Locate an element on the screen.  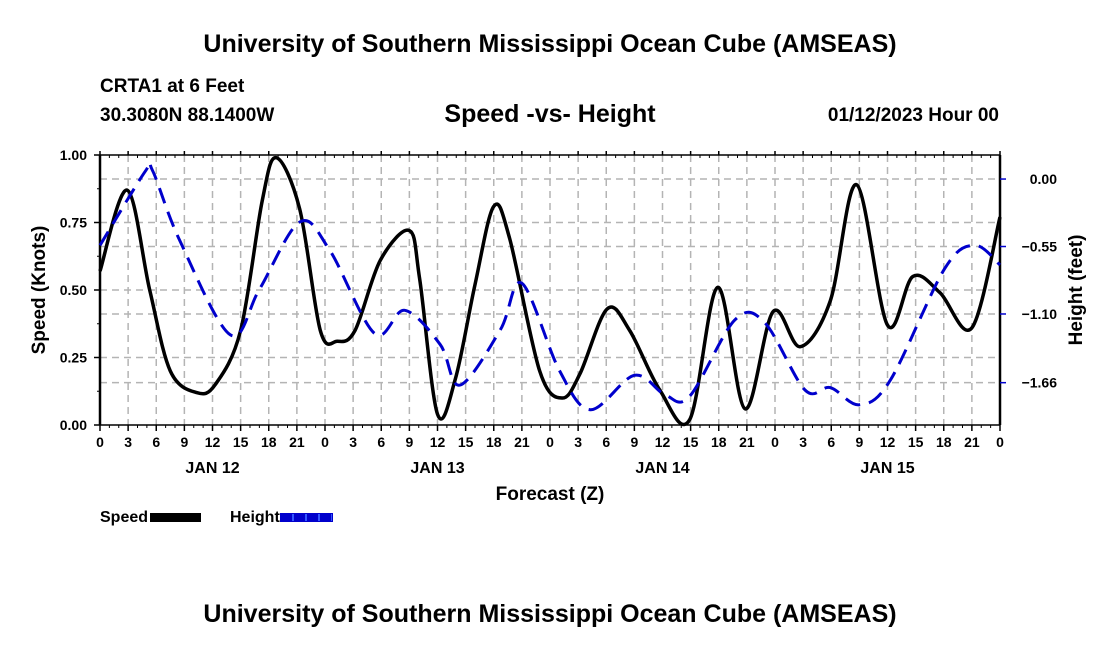
coordinates-label: 30.3080N 88.1400W is located at coordinates (187, 115).